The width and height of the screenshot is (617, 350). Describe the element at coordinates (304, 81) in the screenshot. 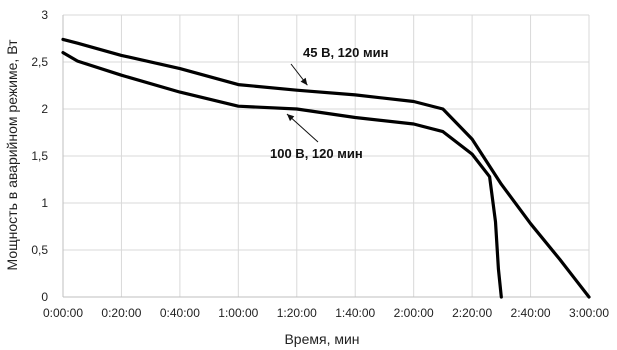

I see `annotation-arrowhead` at that location.